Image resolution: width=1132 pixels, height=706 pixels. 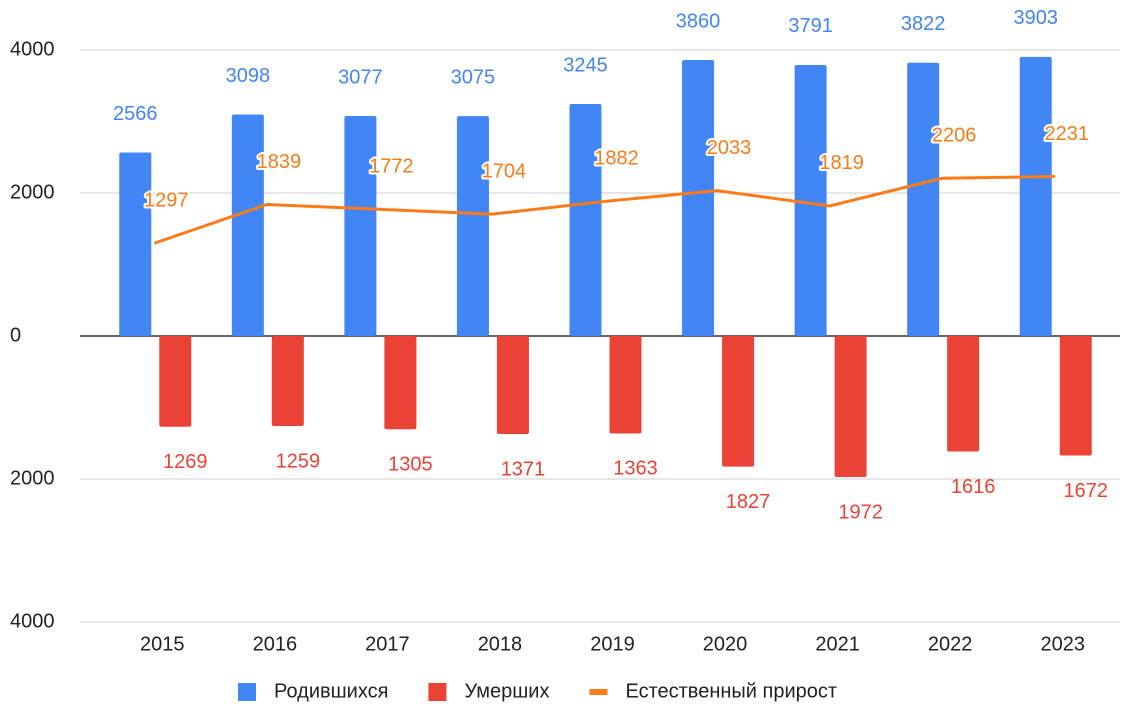 I want to click on data-label: 2566, so click(x=135, y=114).